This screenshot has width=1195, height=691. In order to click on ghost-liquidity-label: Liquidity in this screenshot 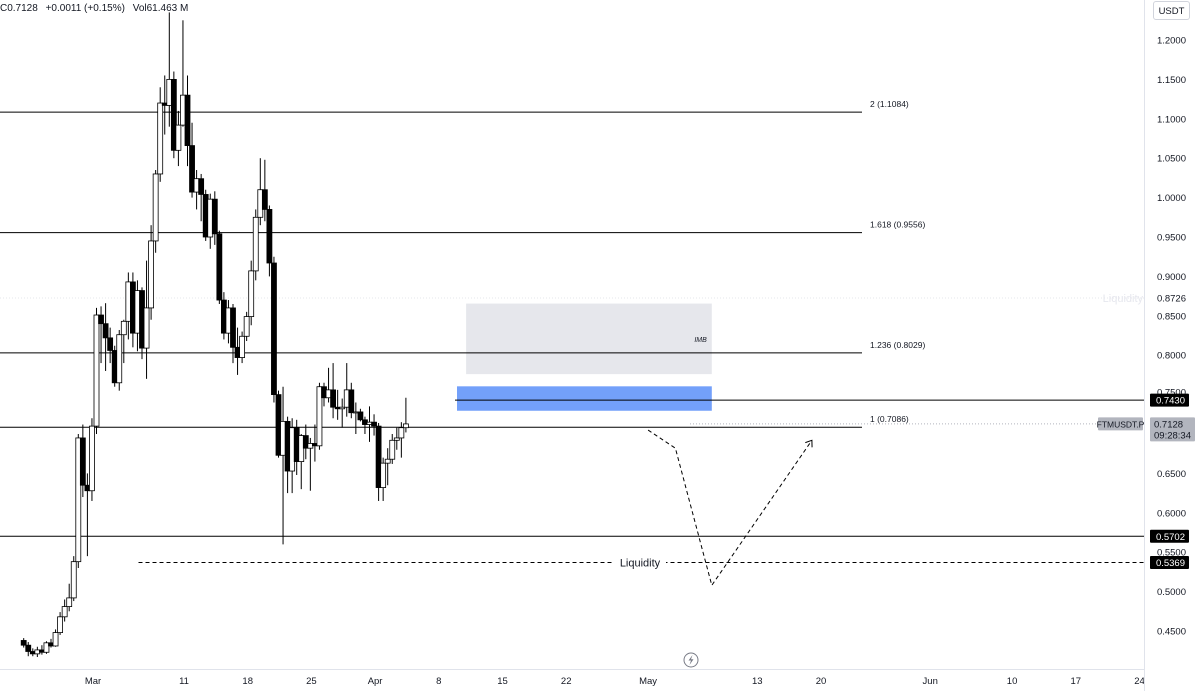, I will do `click(1123, 299)`.